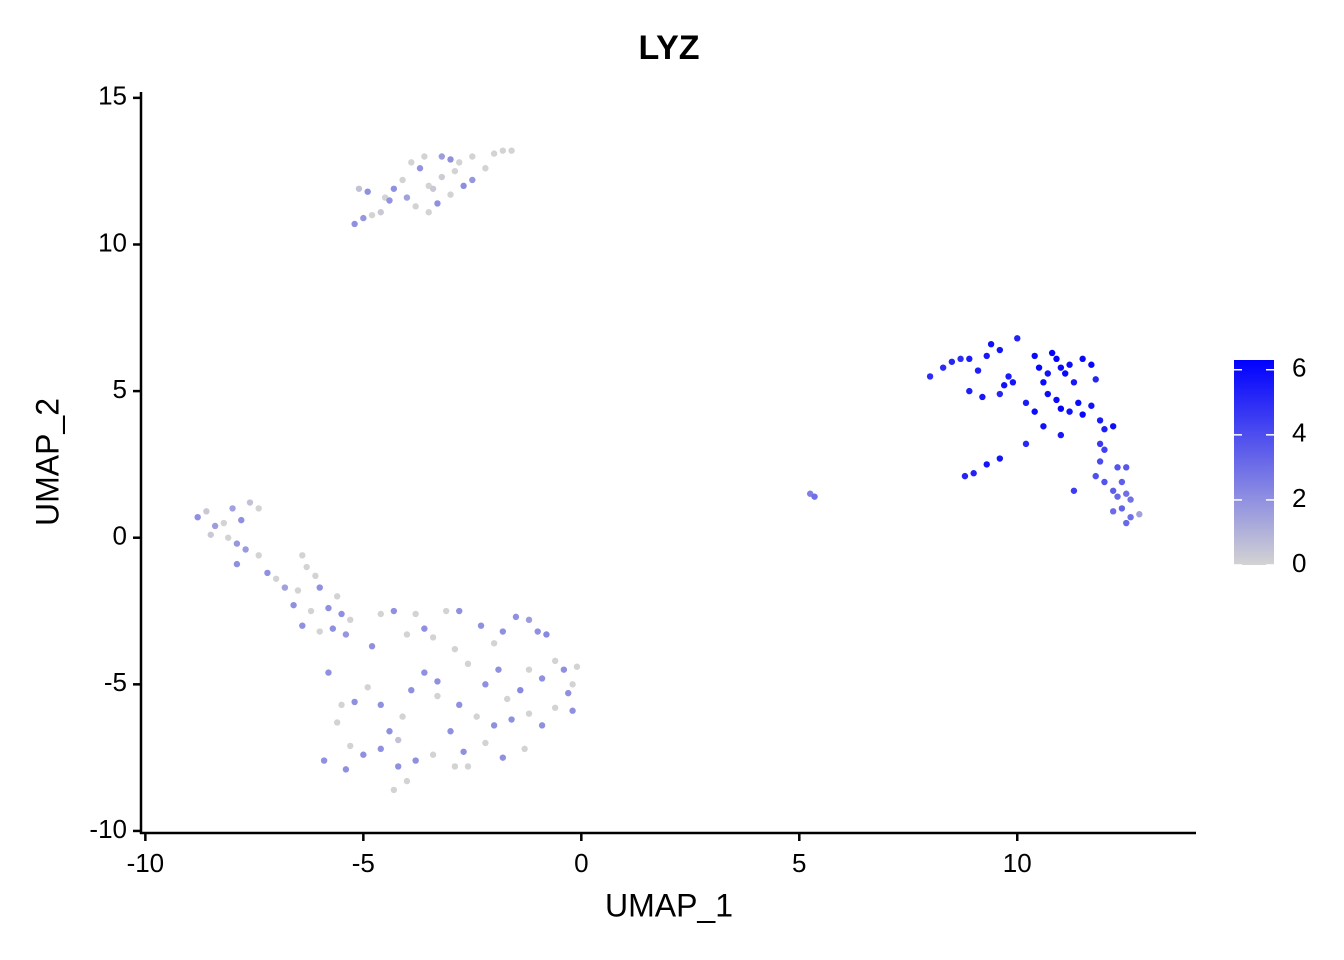 This screenshot has width=1344, height=960. Describe the element at coordinates (120, 536) in the screenshot. I see `y-tick-label: 0` at that location.